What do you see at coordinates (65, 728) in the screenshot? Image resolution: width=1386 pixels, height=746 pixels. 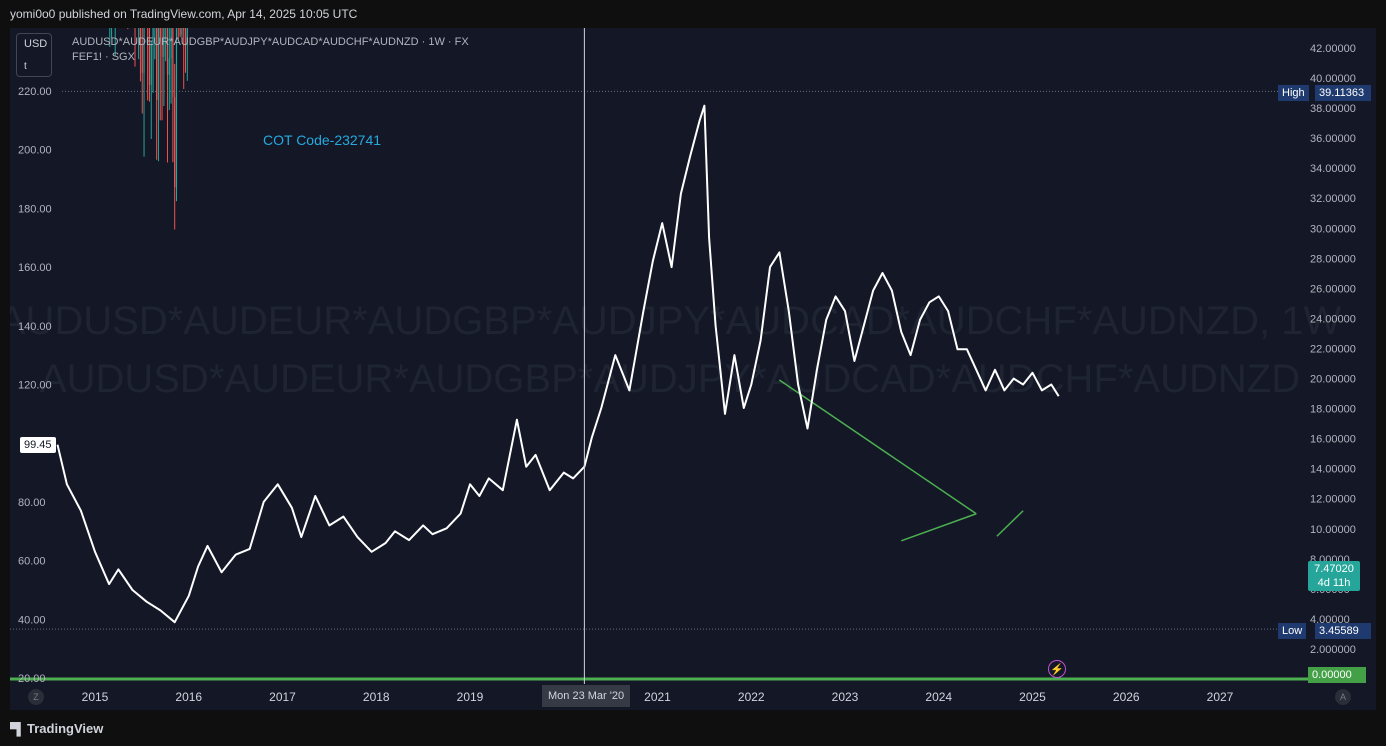 I see `footer-brand: TradingView` at bounding box center [65, 728].